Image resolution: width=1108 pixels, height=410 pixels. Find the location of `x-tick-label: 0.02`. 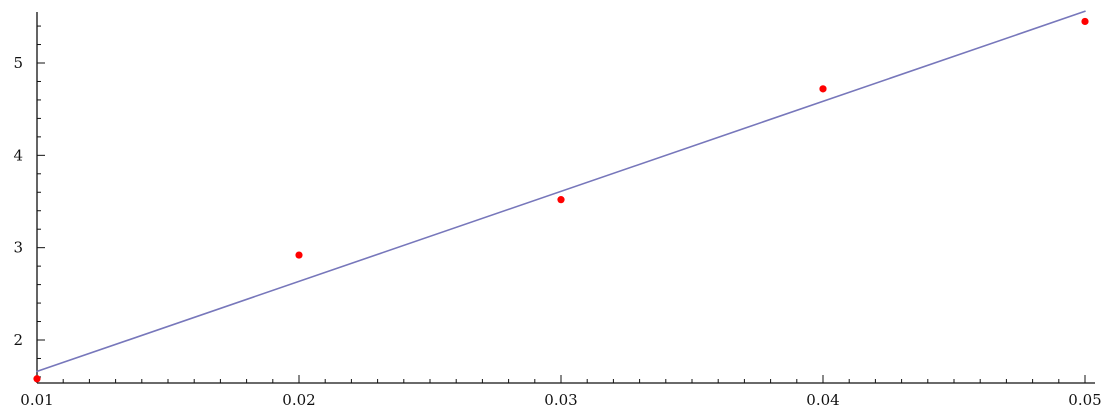

x-tick-label: 0.02 is located at coordinates (298, 400).